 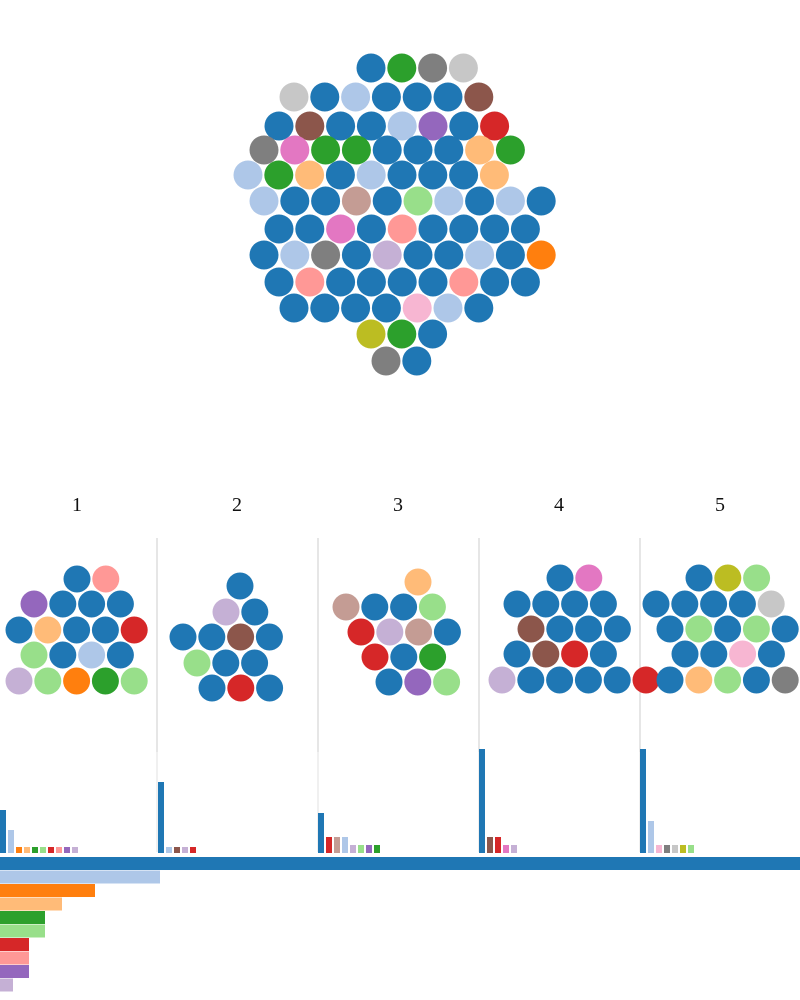 I want to click on group-label-2: 2, so click(x=237, y=505).